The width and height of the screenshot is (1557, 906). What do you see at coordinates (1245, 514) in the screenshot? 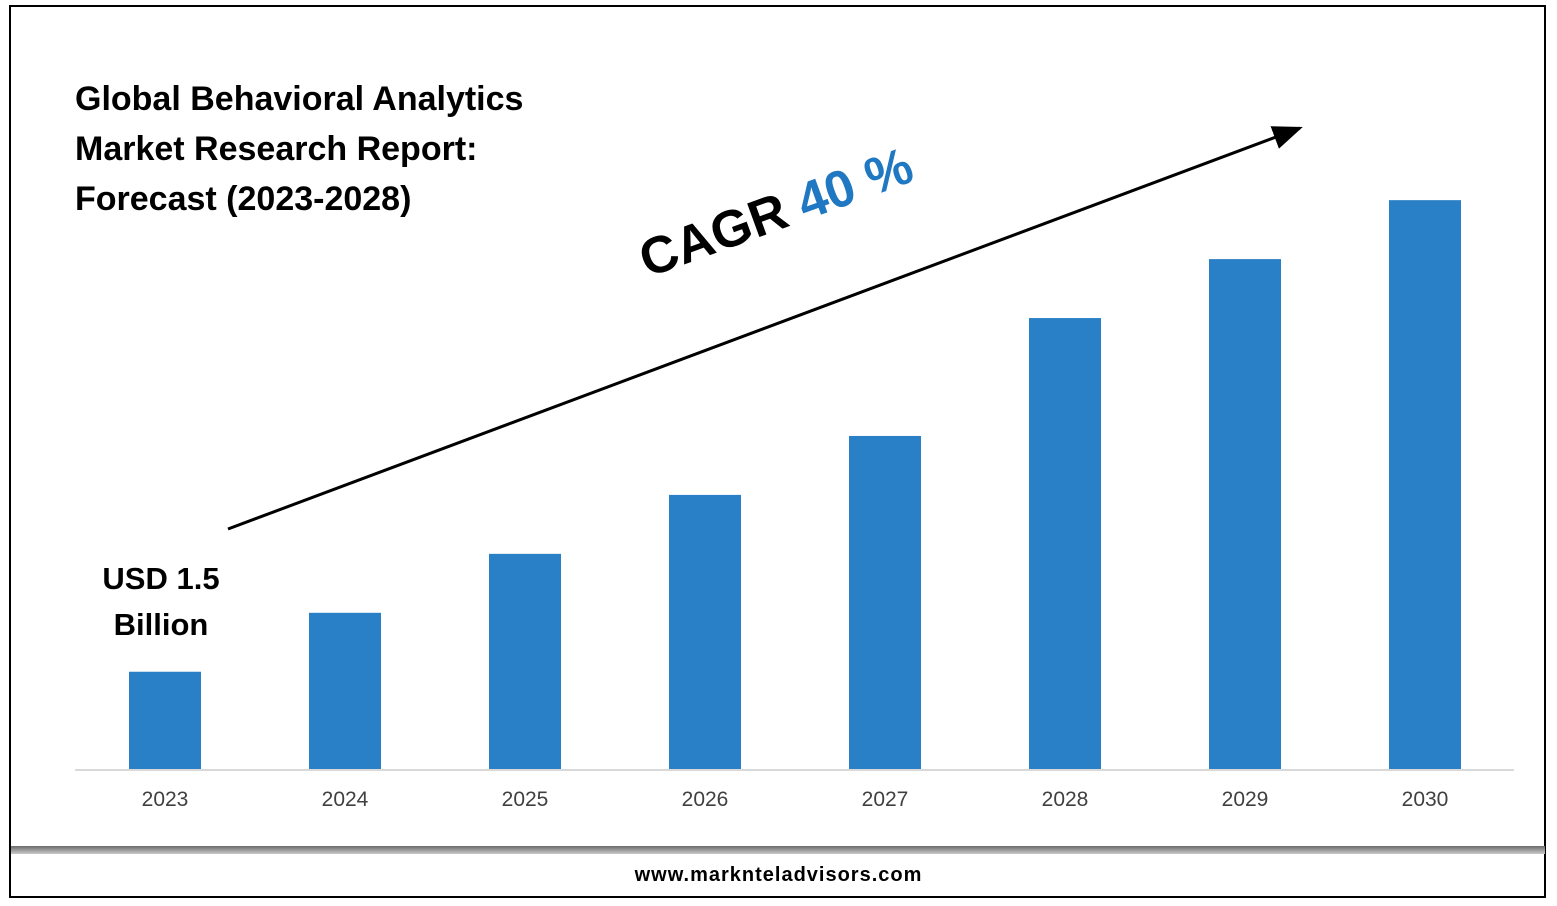
I see `bar-2029` at bounding box center [1245, 514].